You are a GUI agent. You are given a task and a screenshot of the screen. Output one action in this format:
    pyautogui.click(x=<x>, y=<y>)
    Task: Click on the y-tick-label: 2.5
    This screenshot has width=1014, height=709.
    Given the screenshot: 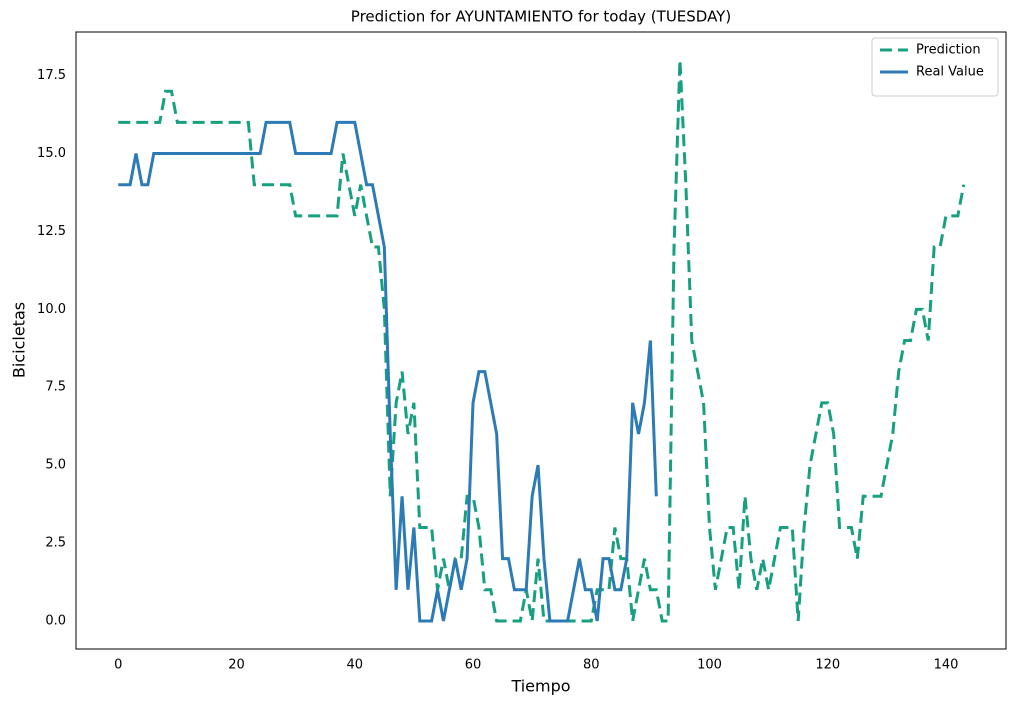 What is the action you would take?
    pyautogui.click(x=55, y=543)
    